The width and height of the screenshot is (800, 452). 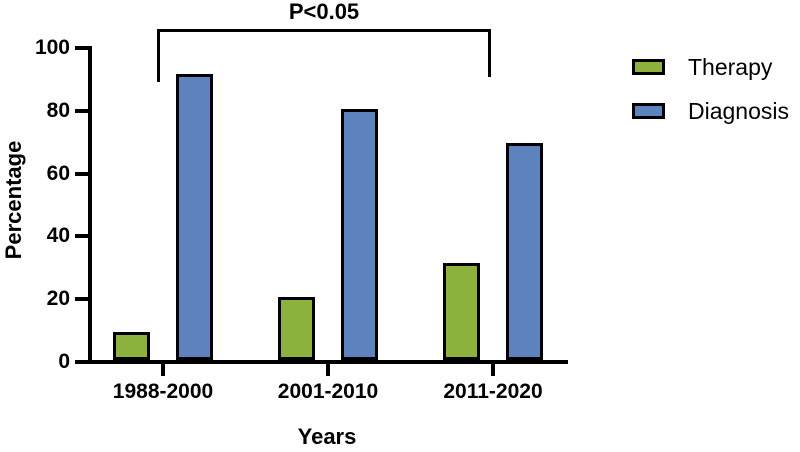 What do you see at coordinates (90, 205) in the screenshot?
I see `y-axis-line` at bounding box center [90, 205].